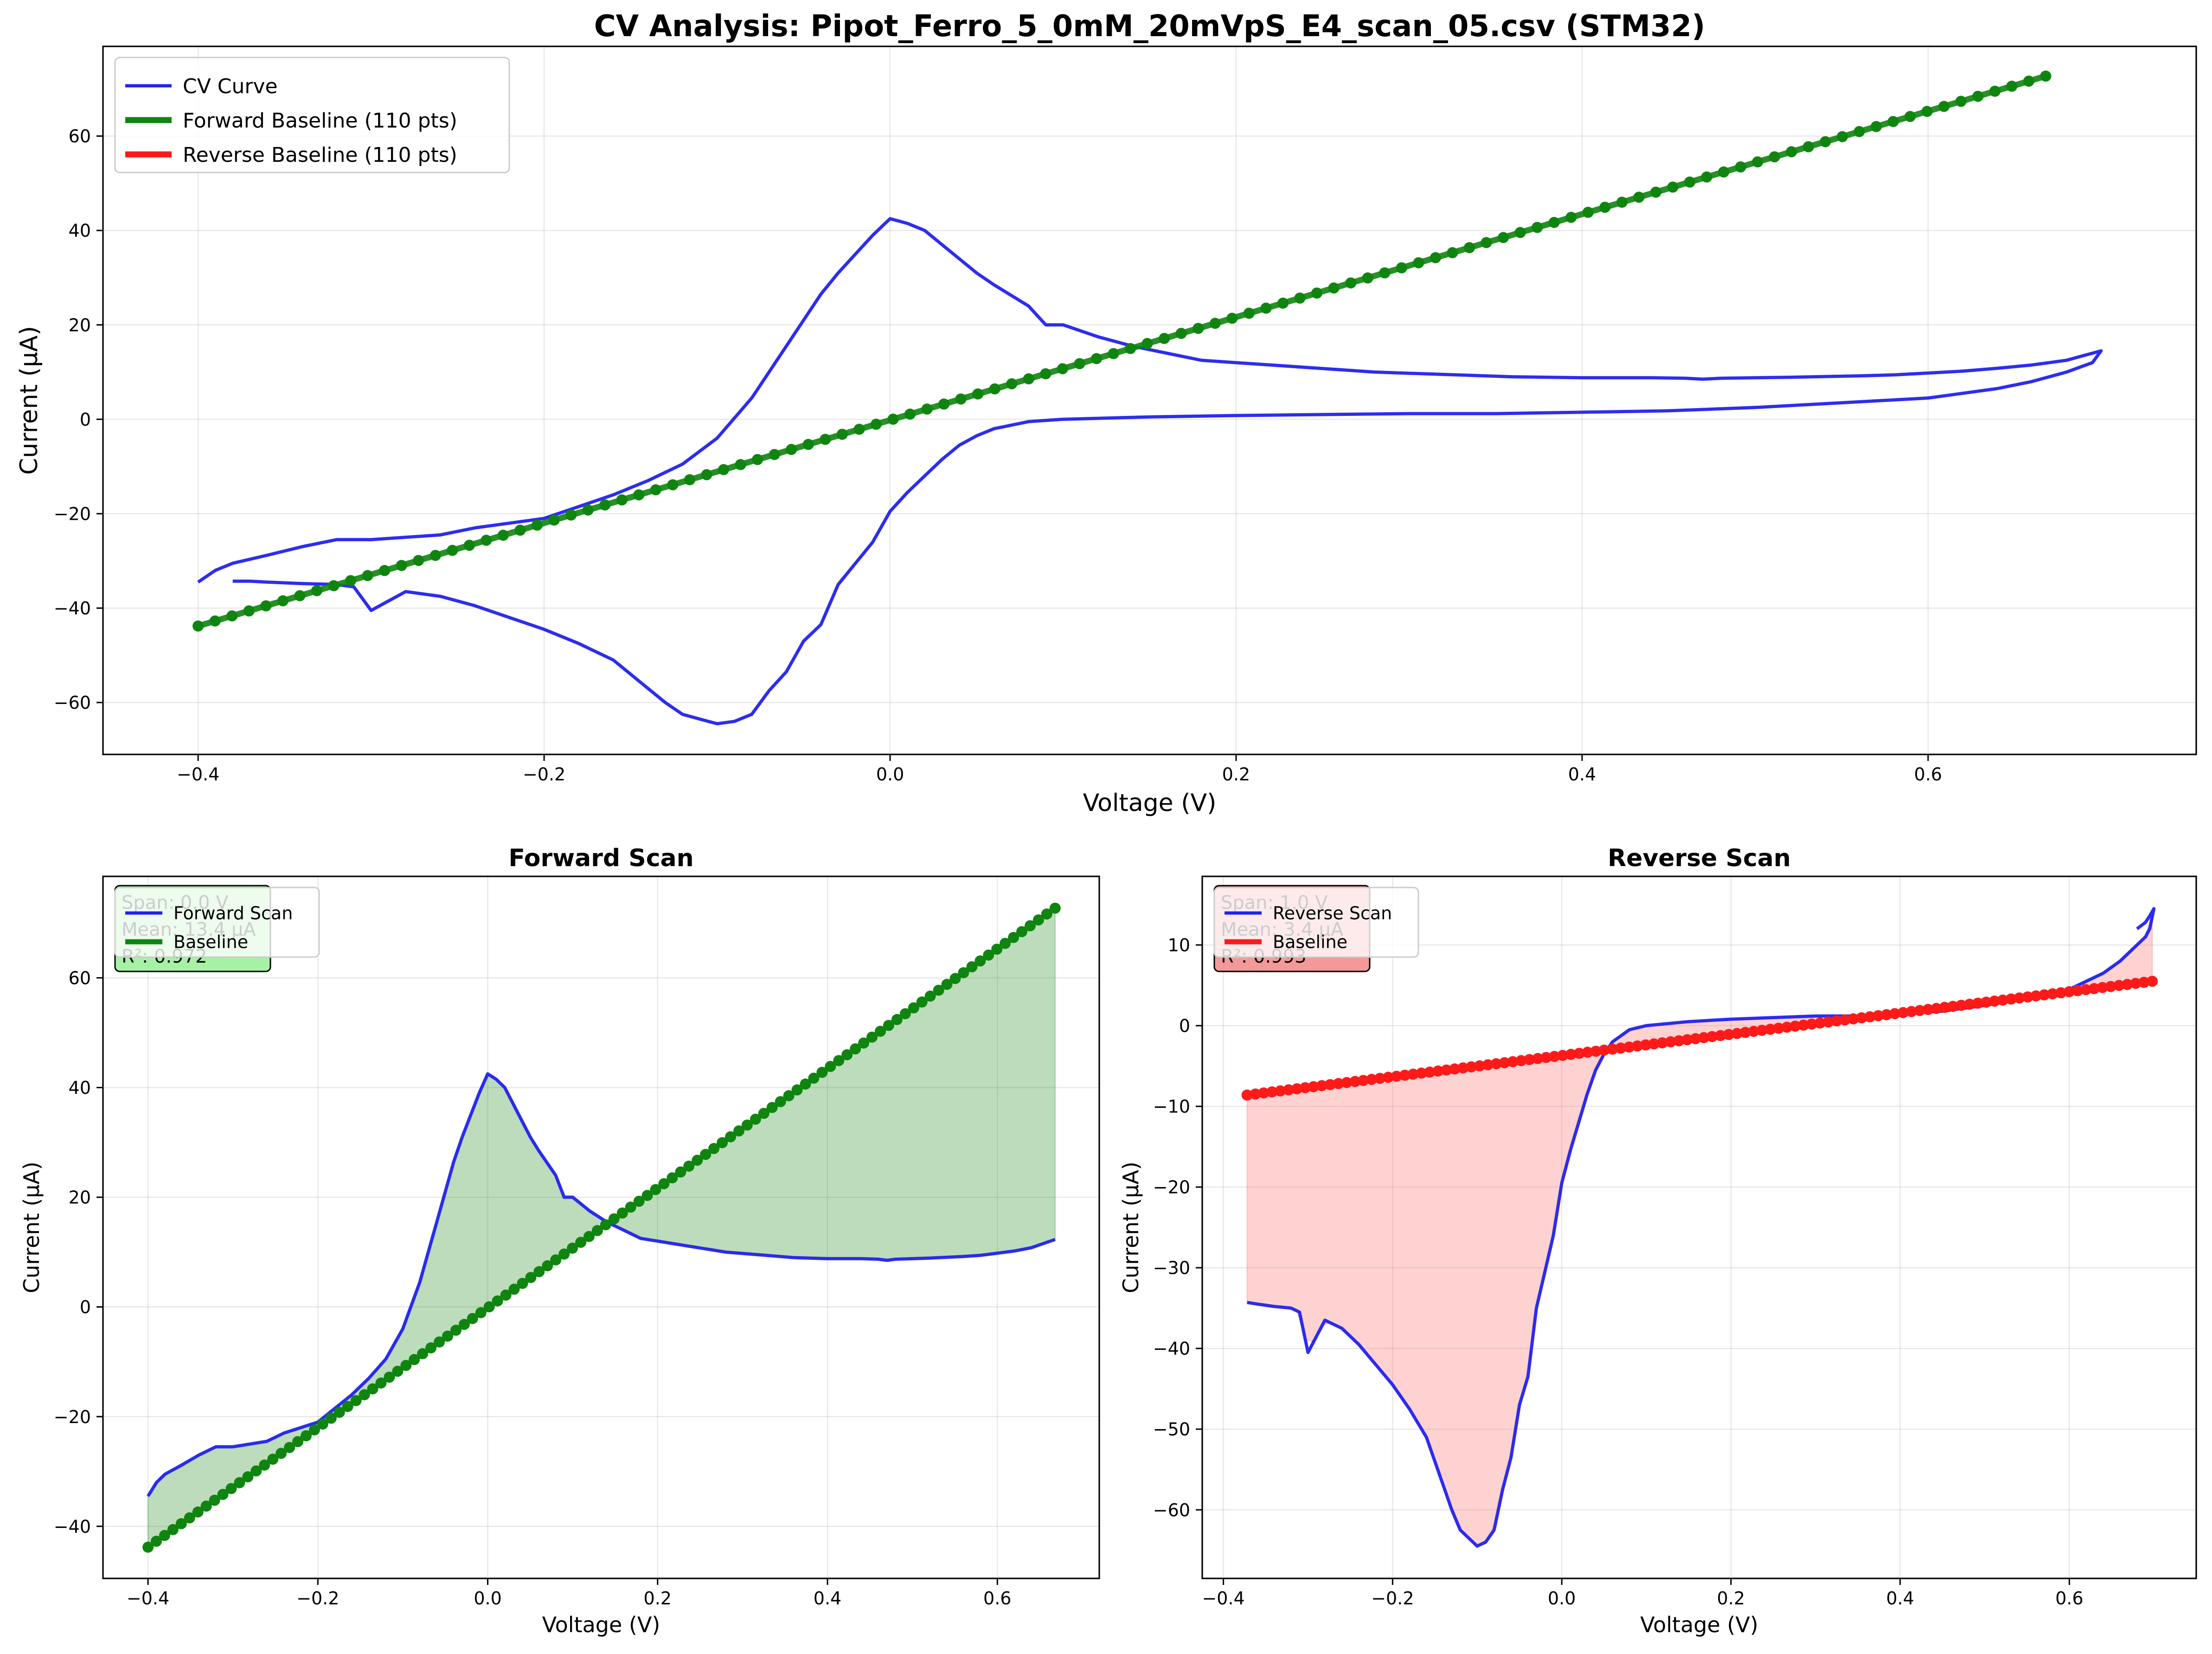 The width and height of the screenshot is (2212, 1654). I want to click on y-tick-label: 0, so click(86, 1307).